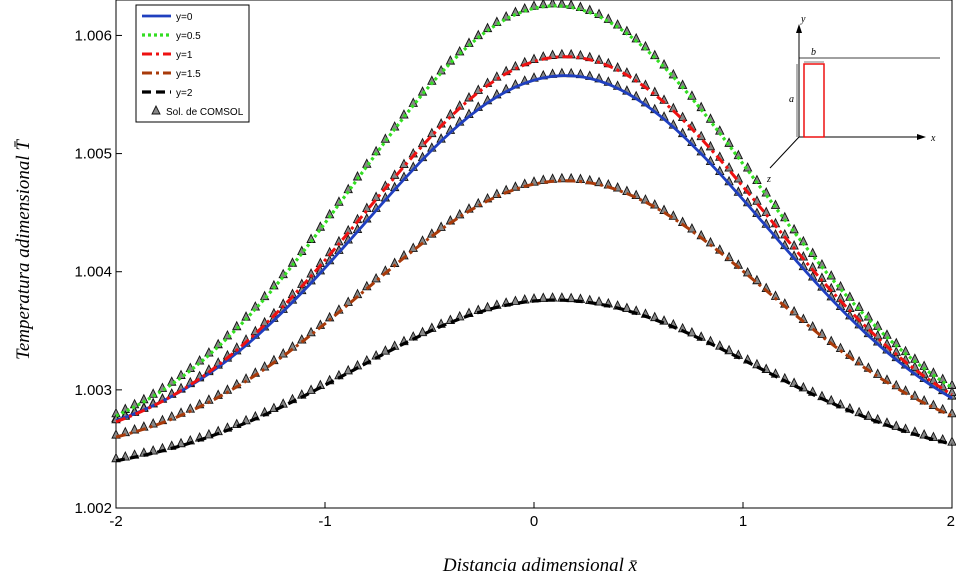 This screenshot has width=956, height=582. I want to click on y-tick-label: 1.002, so click(93, 508).